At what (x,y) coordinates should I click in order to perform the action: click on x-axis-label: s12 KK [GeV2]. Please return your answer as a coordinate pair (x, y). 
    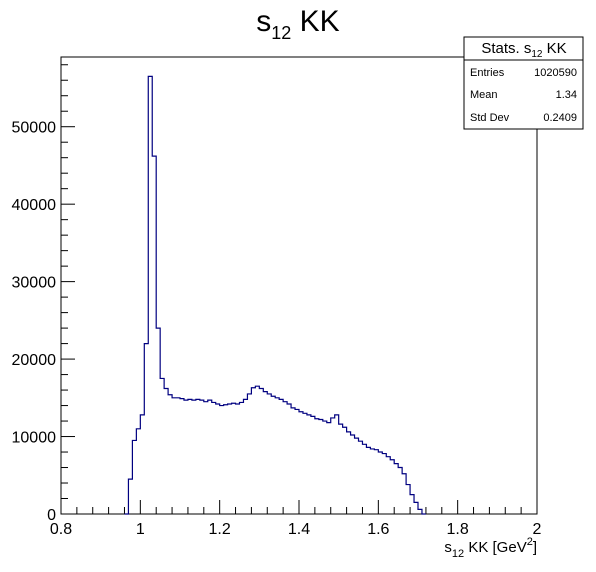
    Looking at the image, I should click on (490, 548).